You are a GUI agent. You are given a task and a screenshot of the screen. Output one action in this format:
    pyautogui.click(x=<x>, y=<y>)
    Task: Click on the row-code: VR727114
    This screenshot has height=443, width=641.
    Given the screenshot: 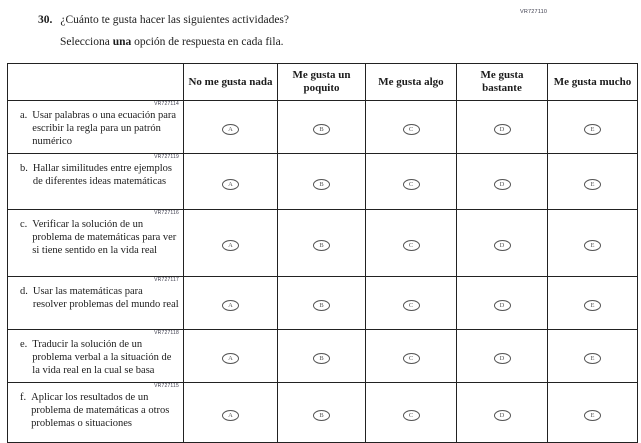 What is the action you would take?
    pyautogui.click(x=166, y=104)
    